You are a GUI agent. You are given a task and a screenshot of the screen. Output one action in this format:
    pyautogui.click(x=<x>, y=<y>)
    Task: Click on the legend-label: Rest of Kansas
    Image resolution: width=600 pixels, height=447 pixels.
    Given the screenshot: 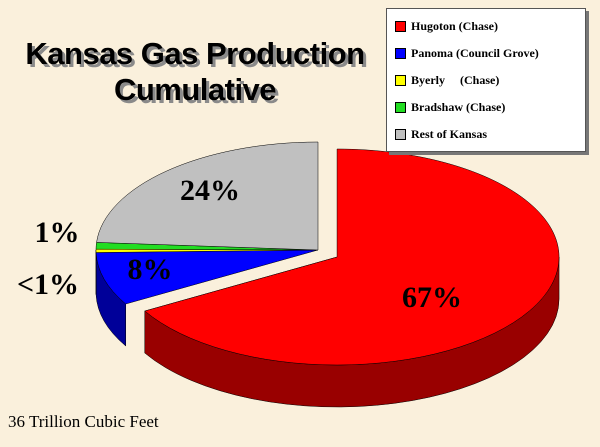 What is the action you would take?
    pyautogui.click(x=449, y=134)
    